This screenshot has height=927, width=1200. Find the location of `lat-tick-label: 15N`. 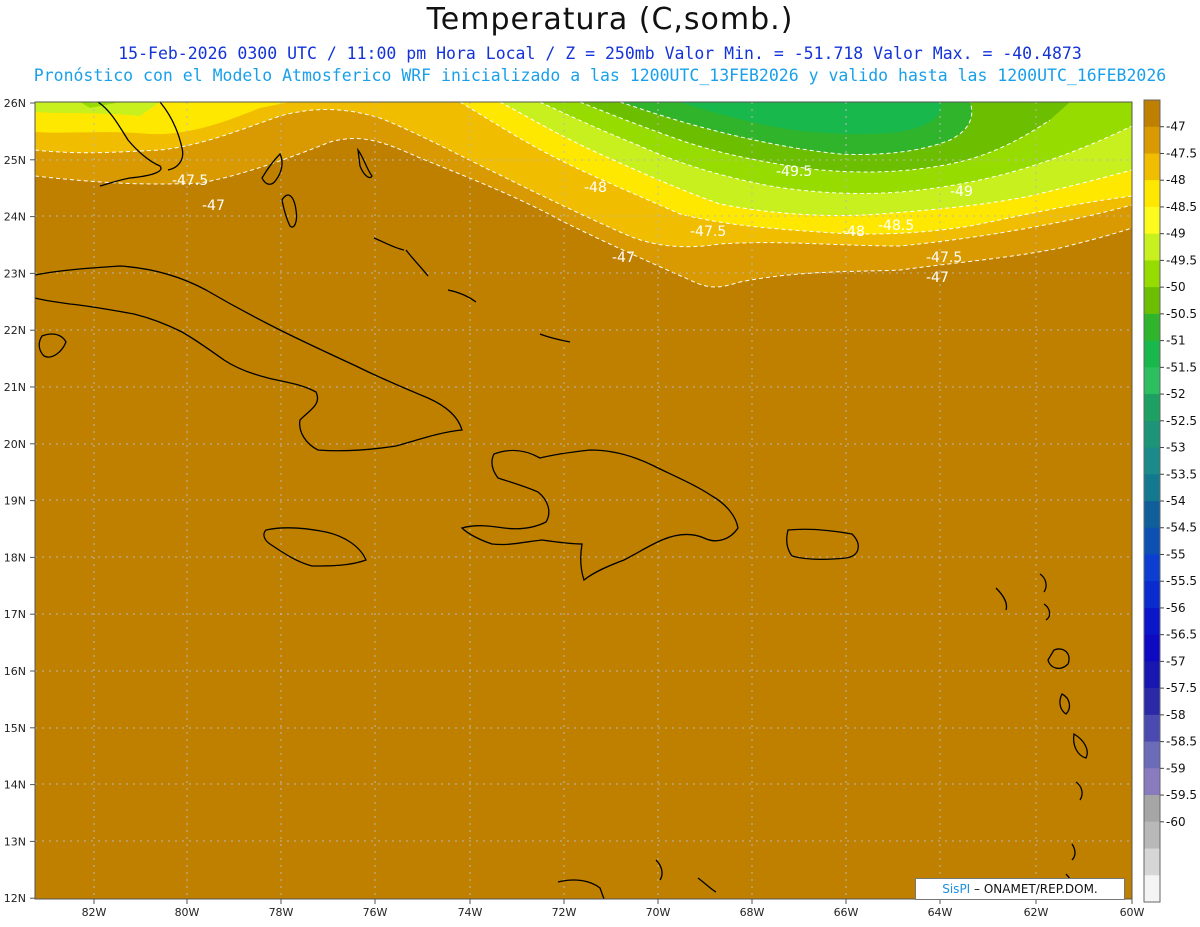

lat-tick-label: 15N is located at coordinates (15, 728).